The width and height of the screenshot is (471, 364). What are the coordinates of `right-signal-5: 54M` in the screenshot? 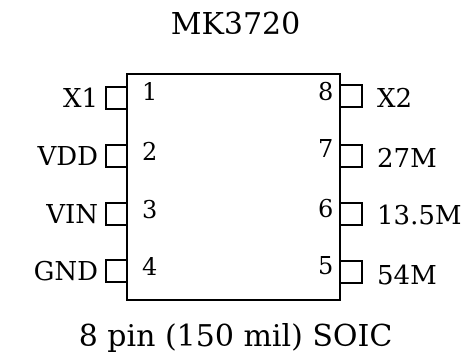 It's located at (407, 276).